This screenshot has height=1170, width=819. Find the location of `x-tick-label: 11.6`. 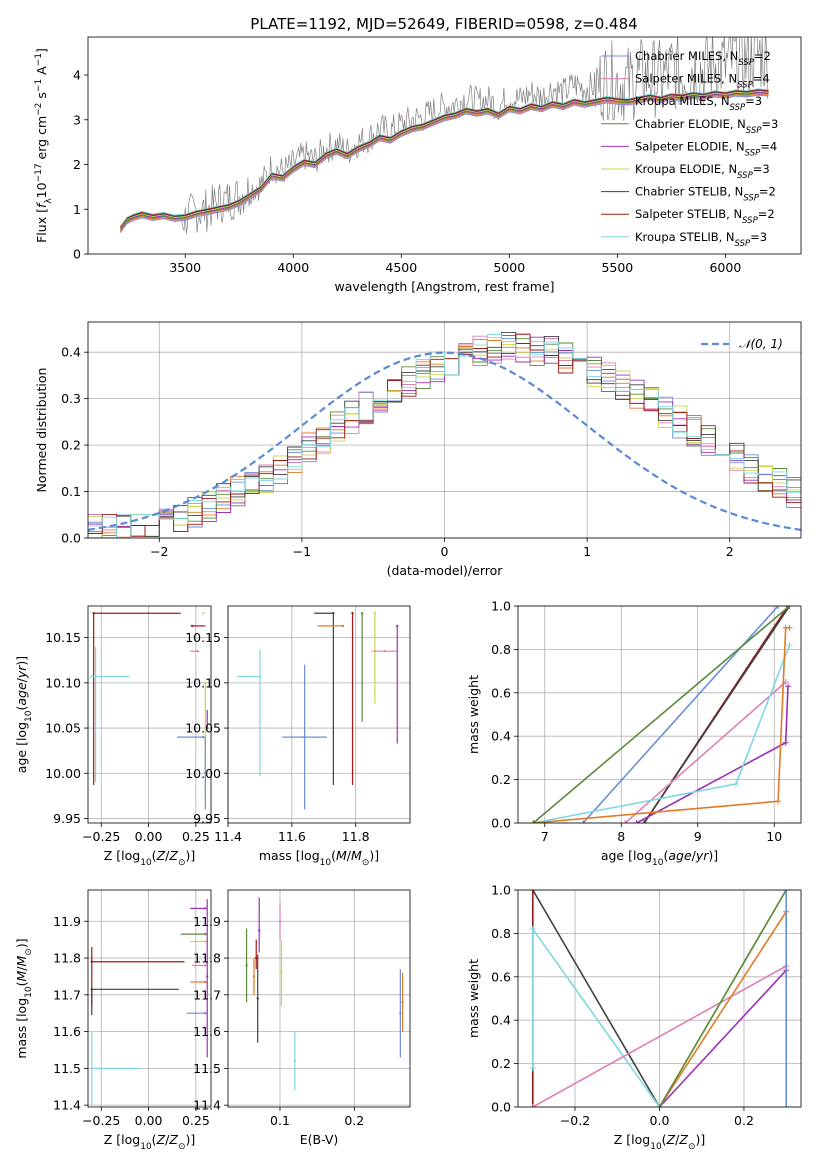

x-tick-label: 11.6 is located at coordinates (292, 836).